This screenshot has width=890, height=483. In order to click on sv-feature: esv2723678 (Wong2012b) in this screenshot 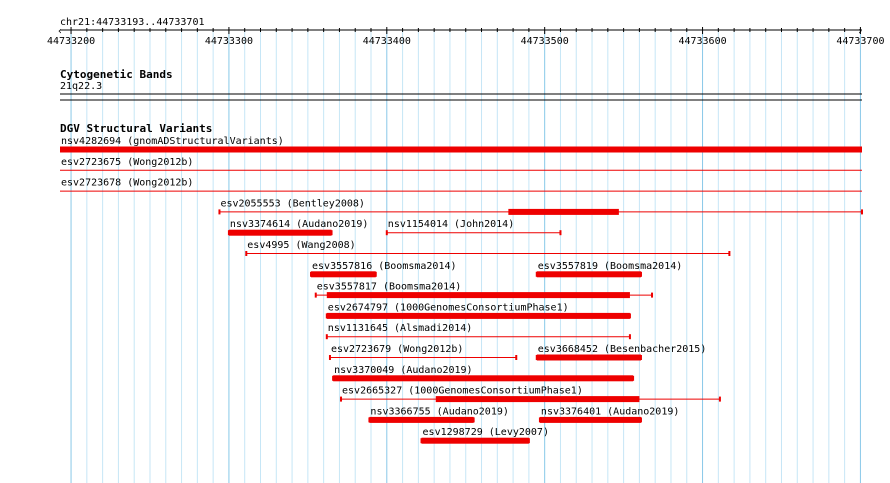, I will do `click(461, 185)`.